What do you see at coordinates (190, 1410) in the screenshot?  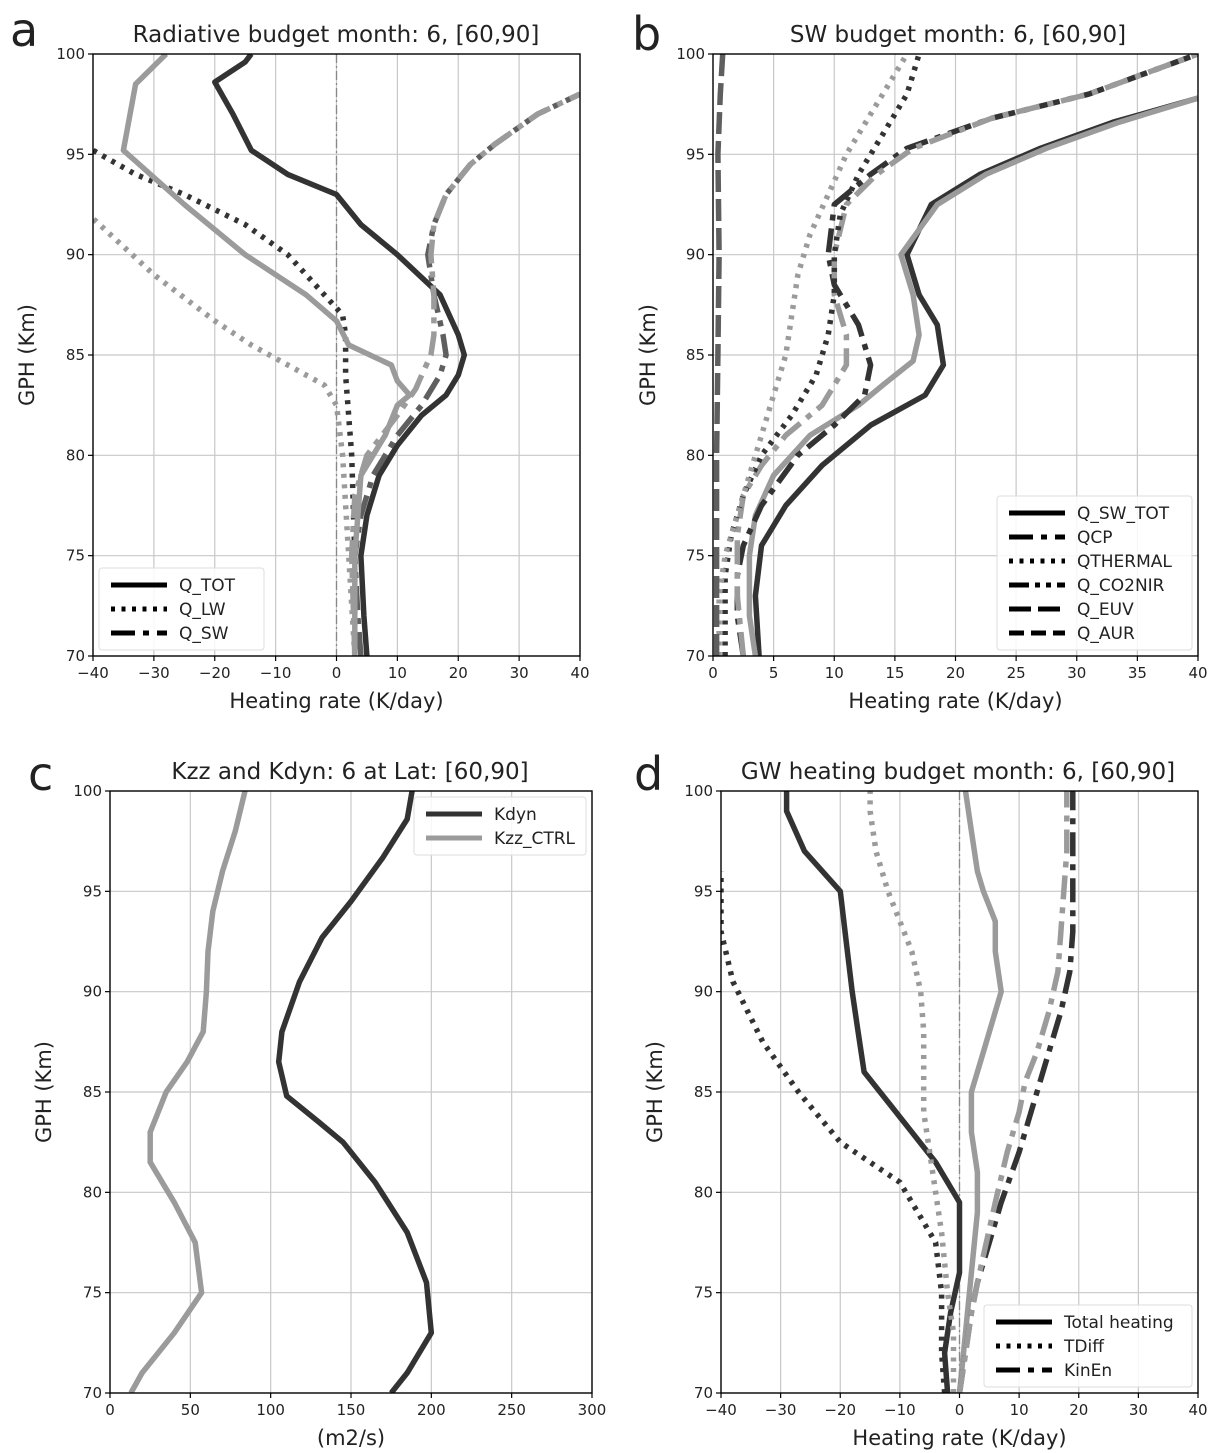 I see `x-tick-label: 50` at bounding box center [190, 1410].